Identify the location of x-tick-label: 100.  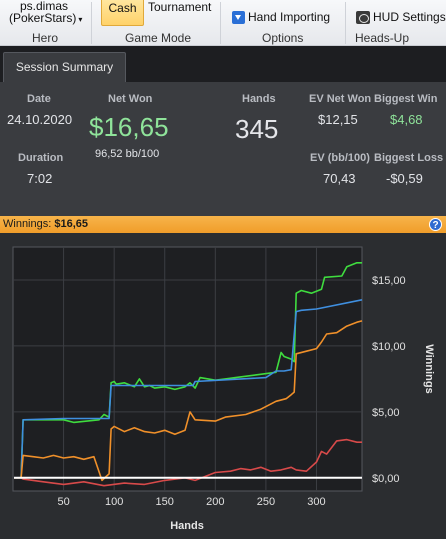
(114, 502).